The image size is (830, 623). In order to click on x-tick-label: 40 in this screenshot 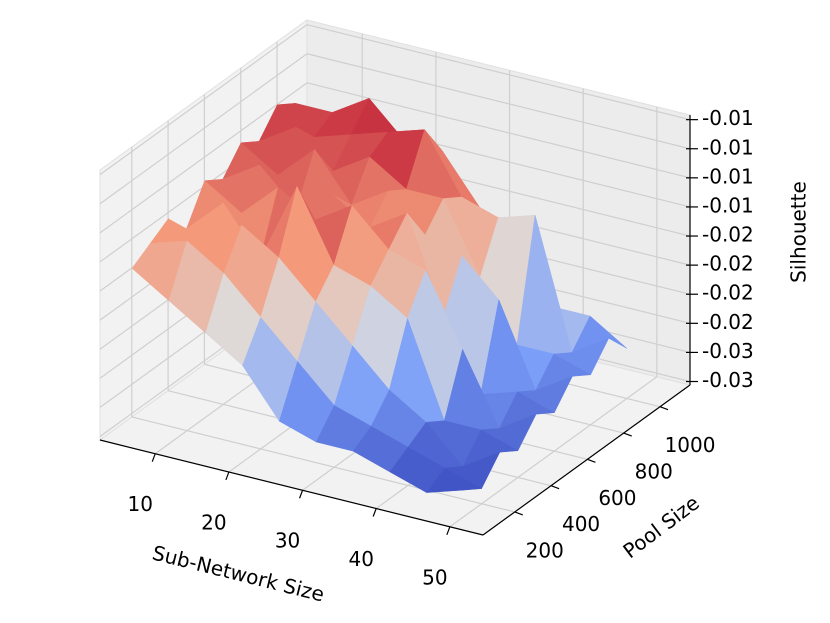, I will do `click(360, 559)`.